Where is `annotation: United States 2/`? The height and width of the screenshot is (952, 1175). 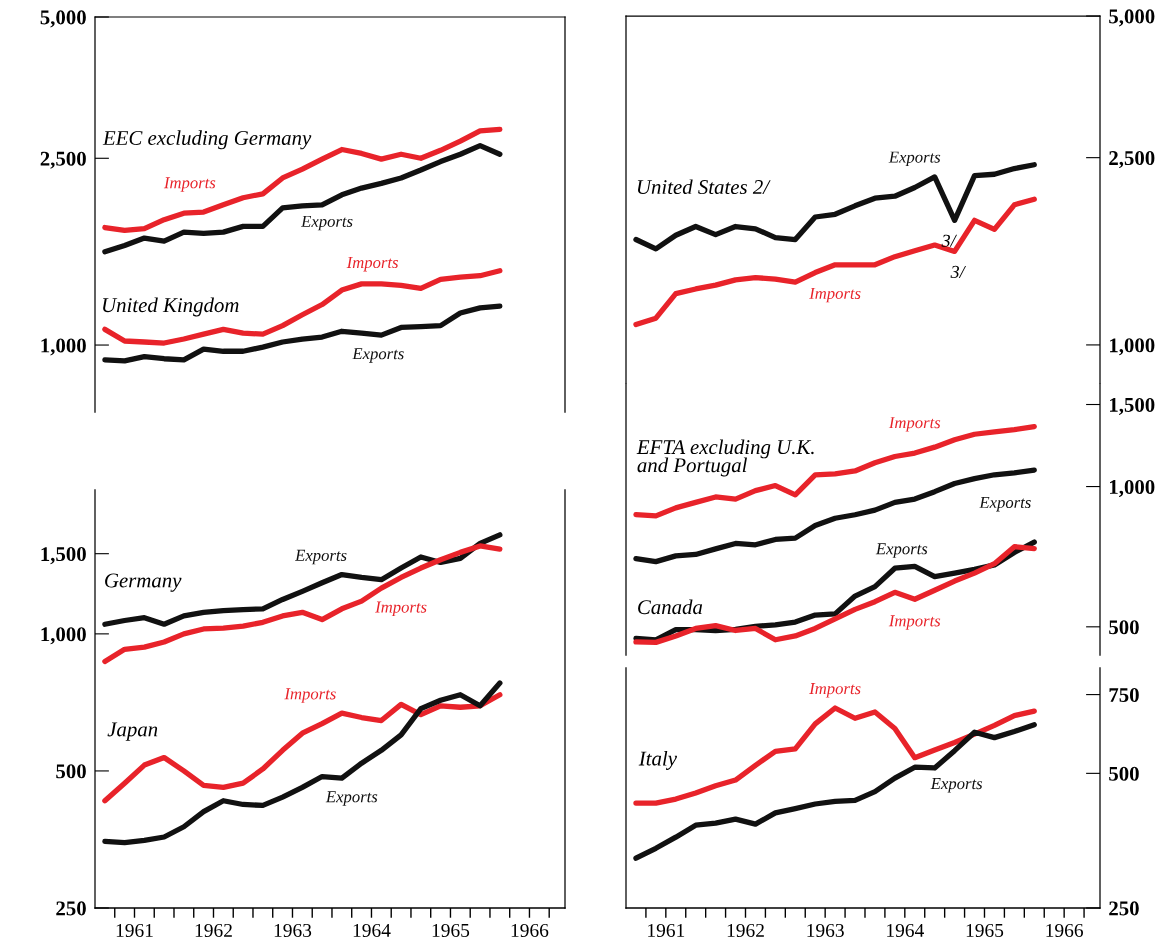
annotation: United States 2/ is located at coordinates (704, 187).